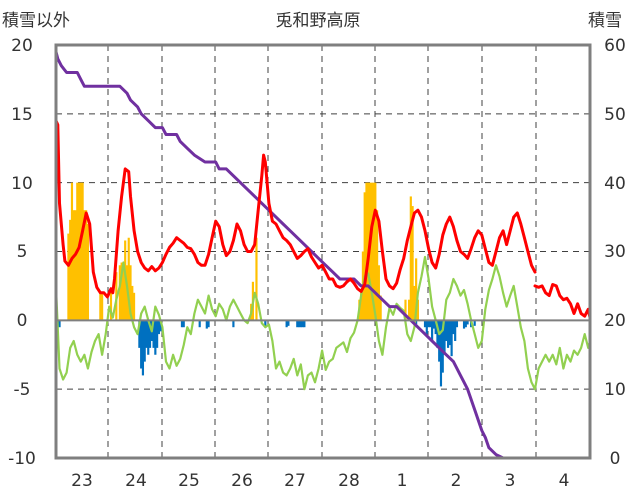  What do you see at coordinates (22, 252) in the screenshot?
I see `left-tick-label: 5` at bounding box center [22, 252].